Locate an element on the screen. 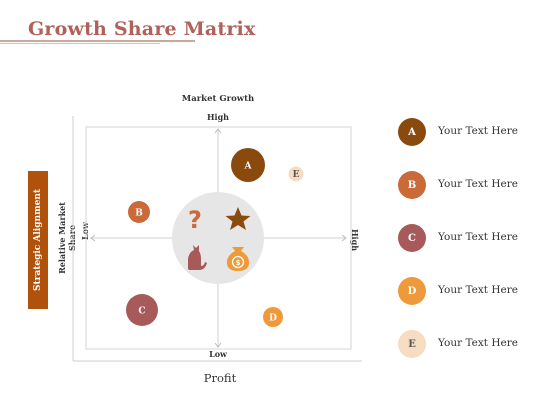 This screenshot has width=560, height=420. legend-item-b: B Your Text Here is located at coordinates (473, 185).